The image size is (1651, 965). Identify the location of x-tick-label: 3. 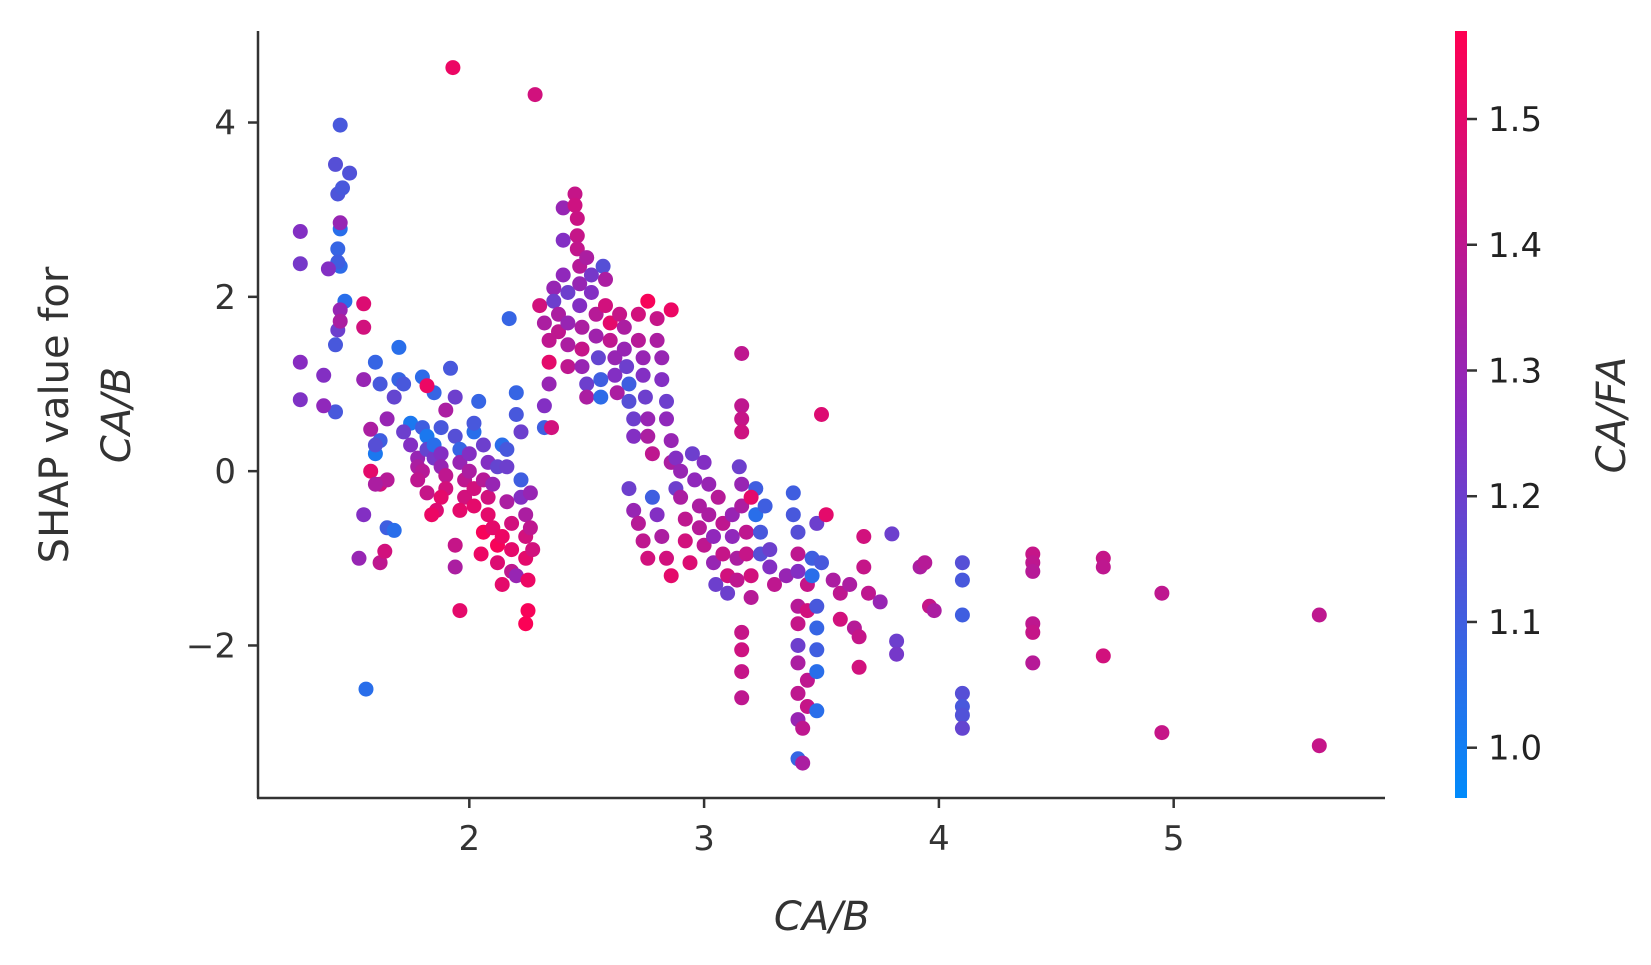
(704, 839).